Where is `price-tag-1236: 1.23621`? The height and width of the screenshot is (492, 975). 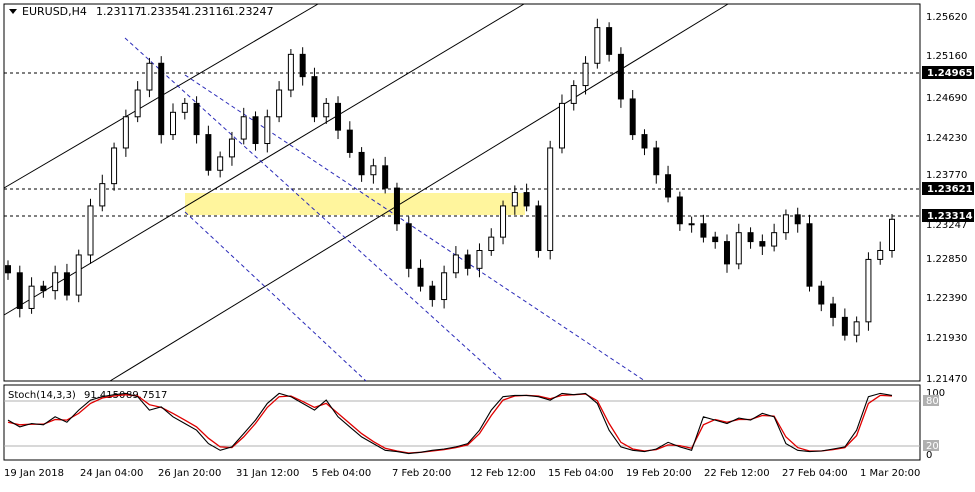 price-tag-1236: 1.23621 is located at coordinates (948, 188).